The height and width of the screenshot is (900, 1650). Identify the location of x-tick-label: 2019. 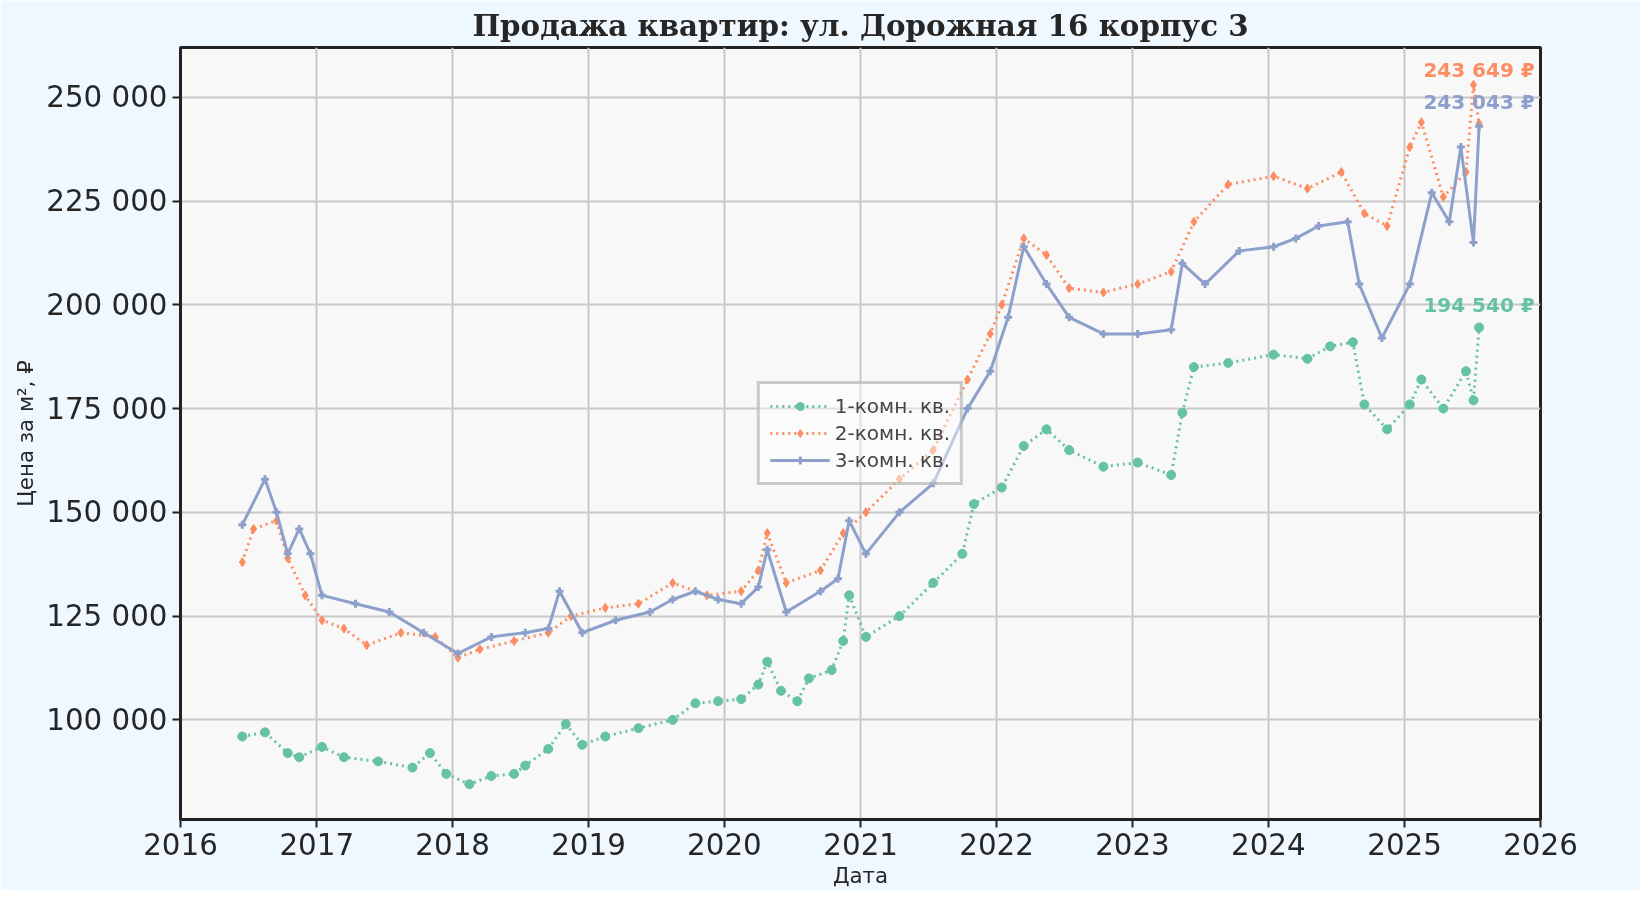
(588, 844).